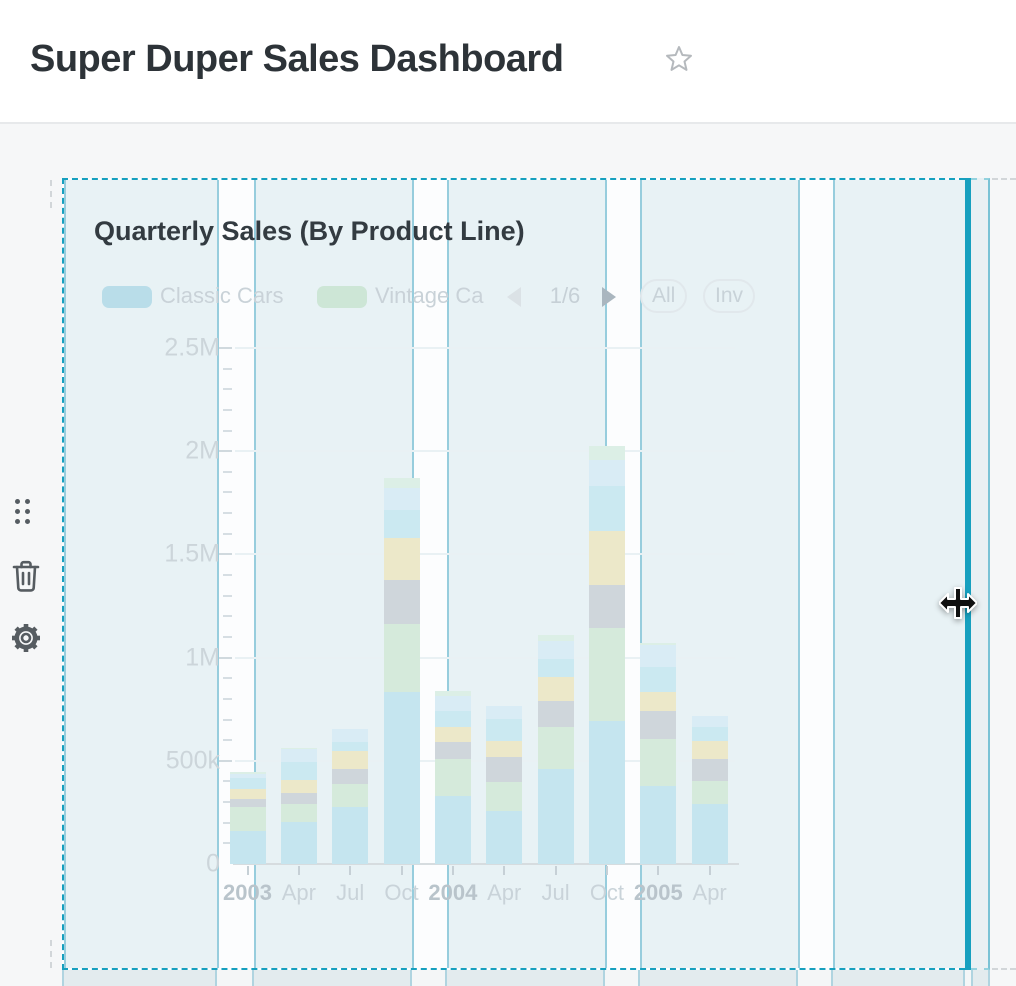 The width and height of the screenshot is (1016, 986). I want to click on y-tick-label: 500k, so click(192, 760).